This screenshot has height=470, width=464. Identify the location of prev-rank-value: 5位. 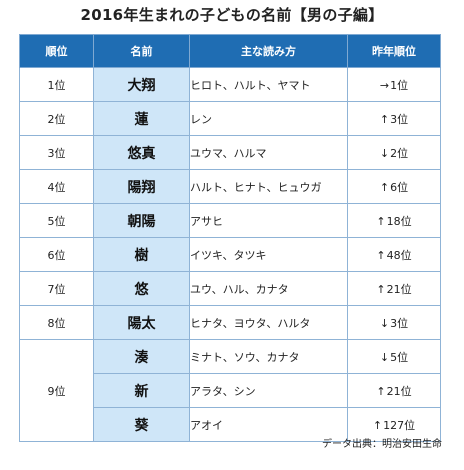
(399, 357).